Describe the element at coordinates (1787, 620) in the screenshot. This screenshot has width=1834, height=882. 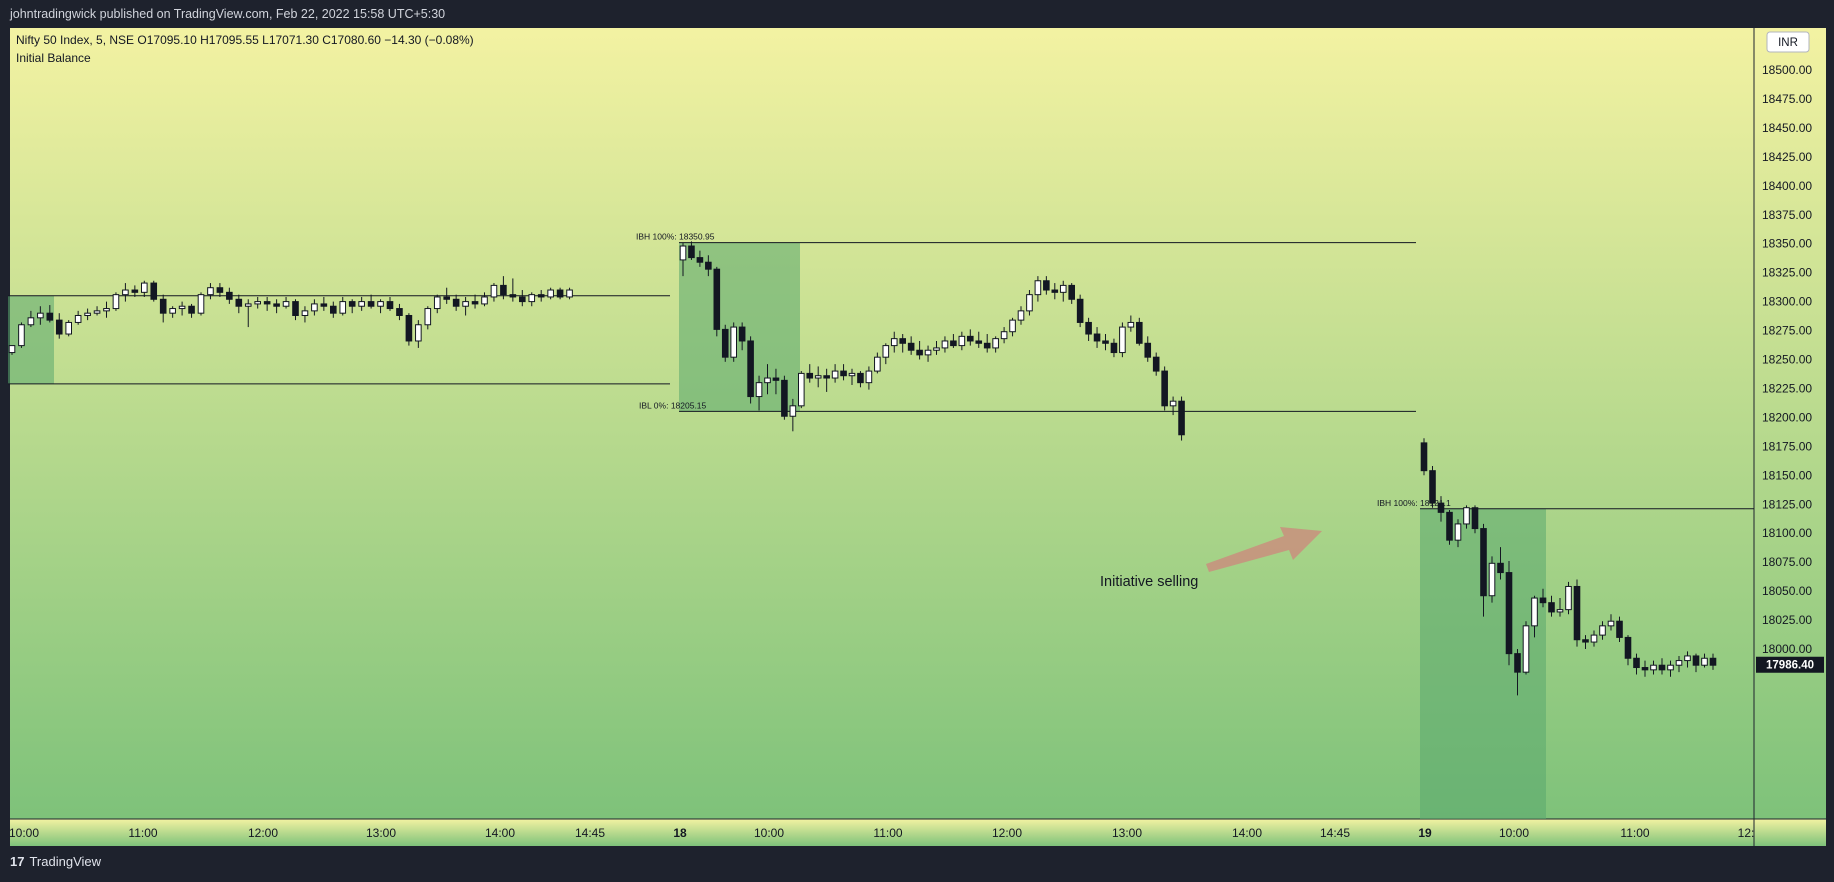
I see `price-tick-label-19: 18025.00` at that location.